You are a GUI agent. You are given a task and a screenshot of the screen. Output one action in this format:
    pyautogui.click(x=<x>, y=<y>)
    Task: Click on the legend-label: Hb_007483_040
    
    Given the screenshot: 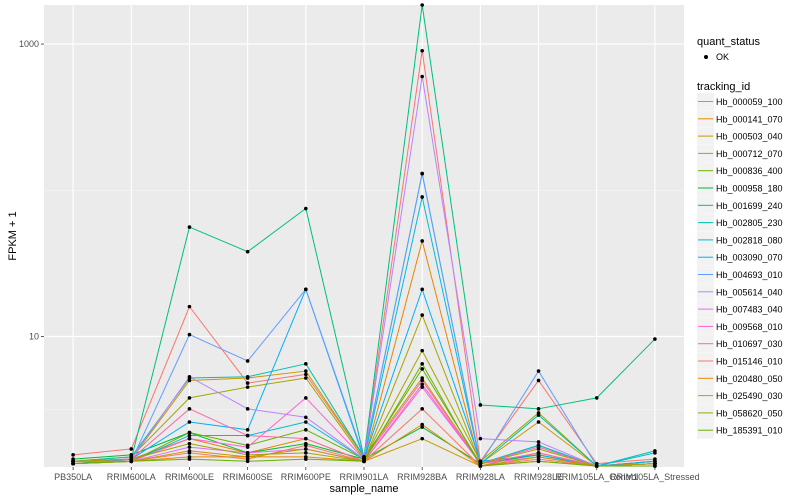 What is the action you would take?
    pyautogui.click(x=749, y=310)
    